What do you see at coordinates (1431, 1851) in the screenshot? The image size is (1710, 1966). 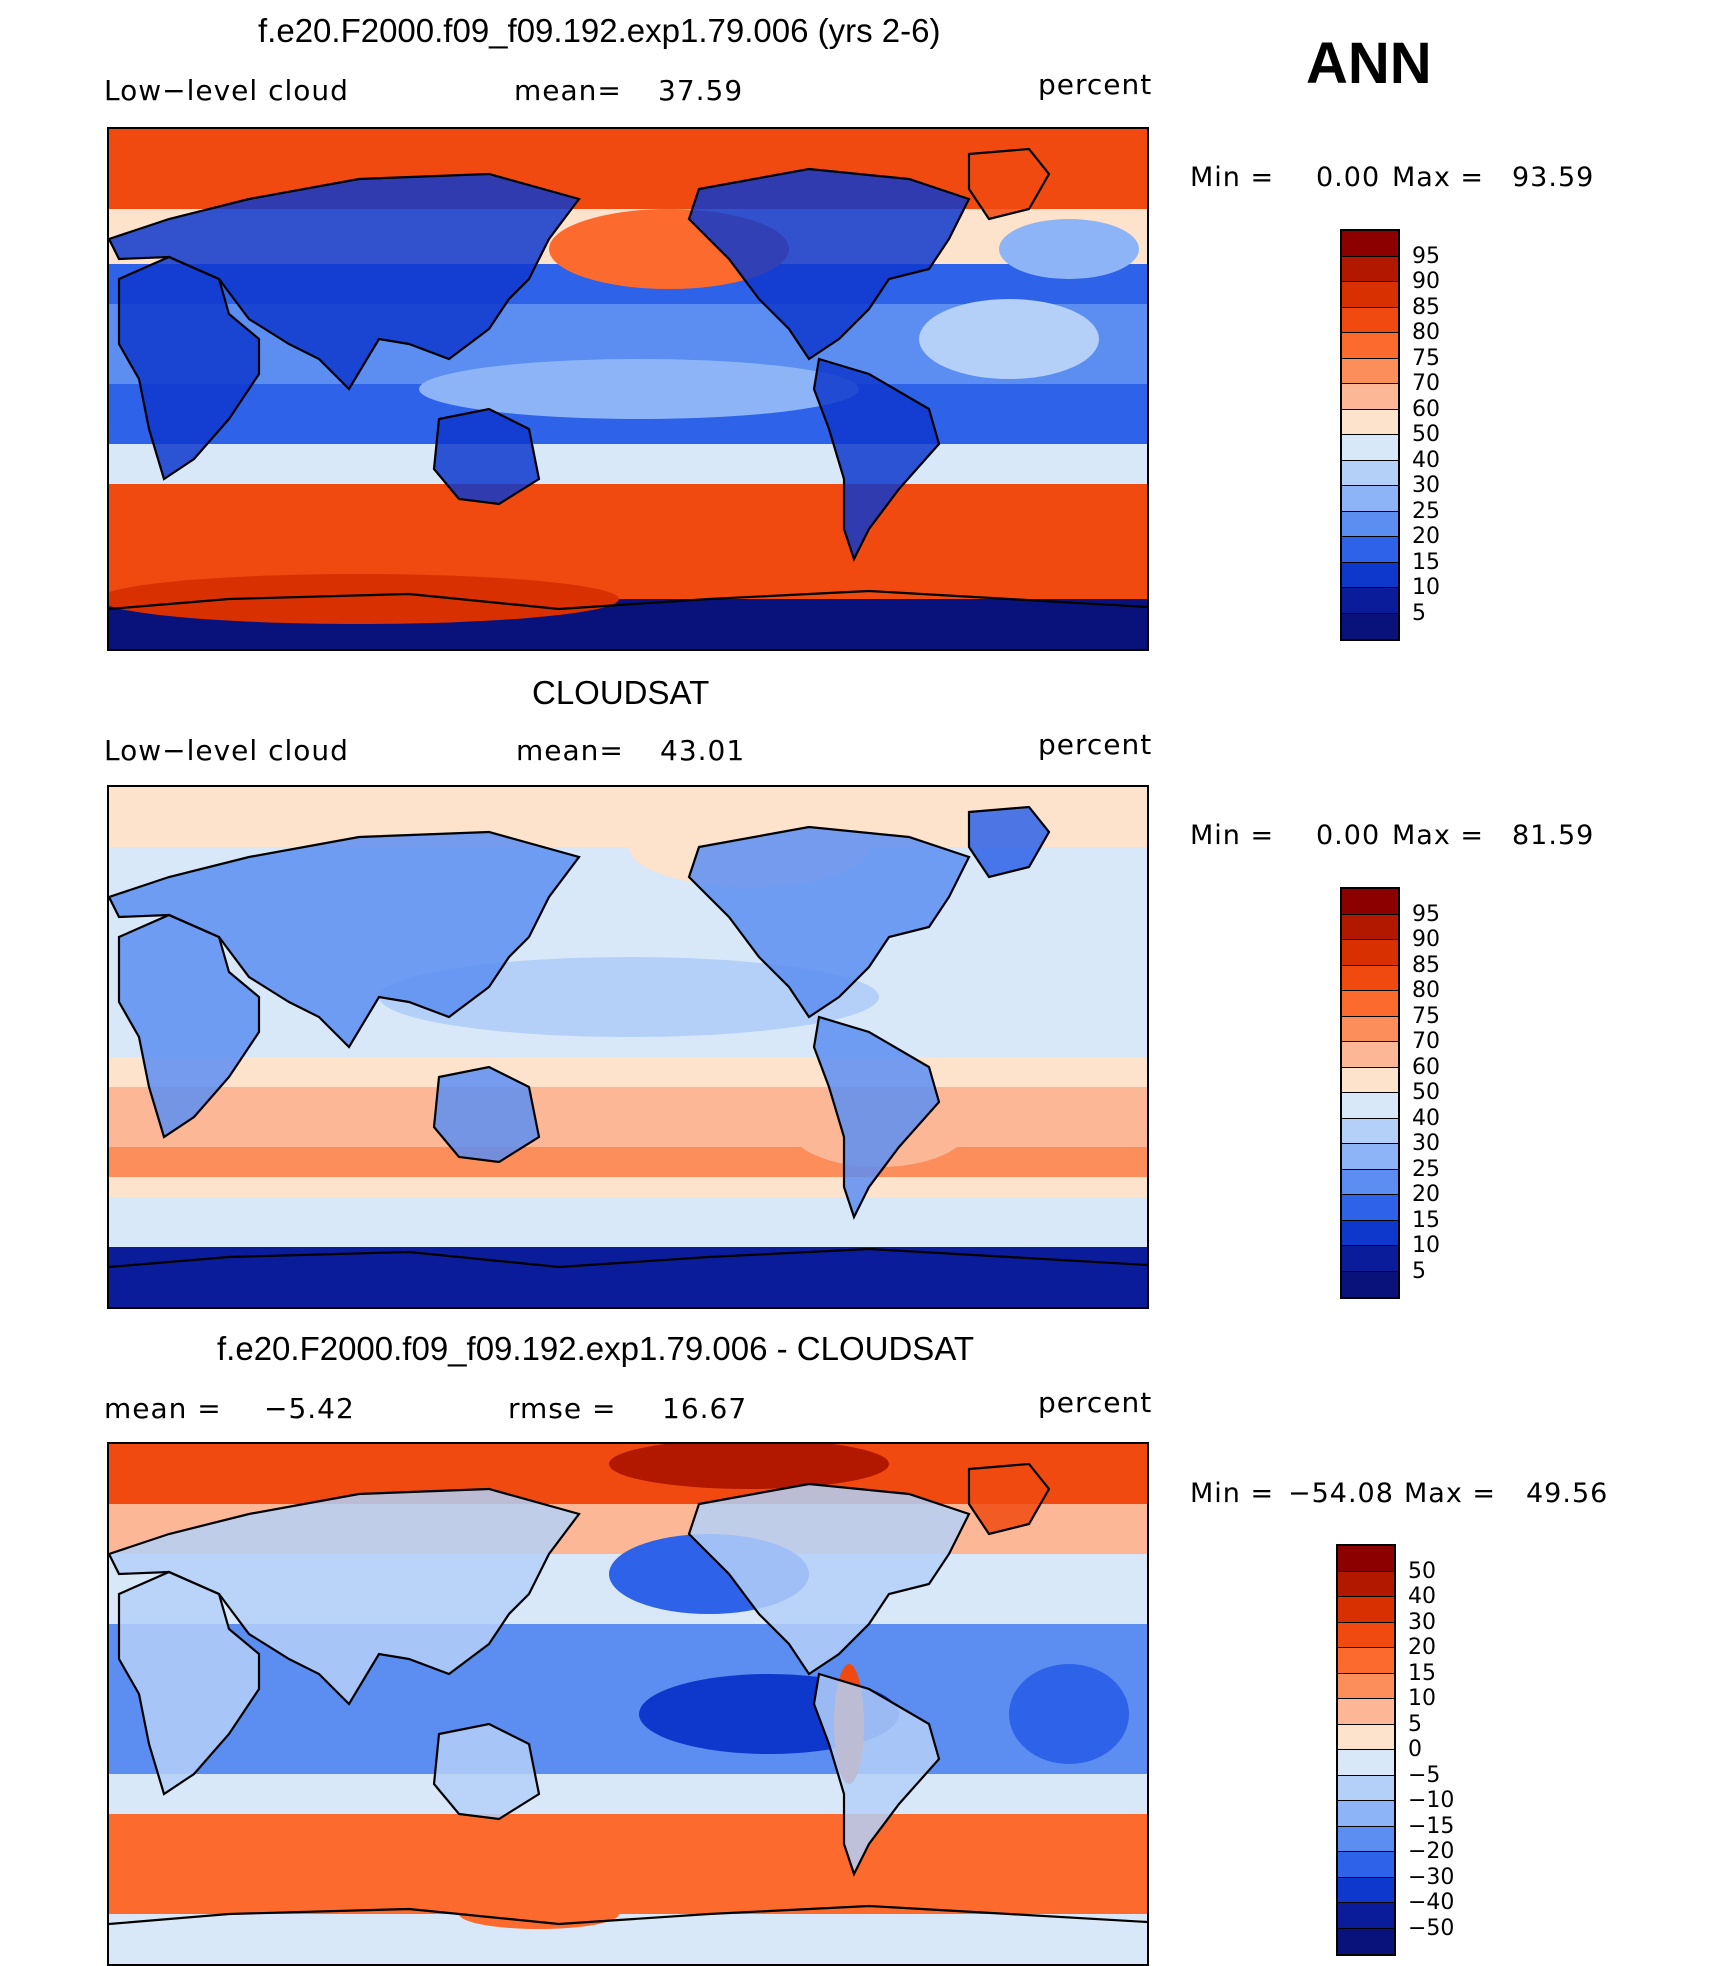 I see `colorbar-tick-label: −20` at bounding box center [1431, 1851].